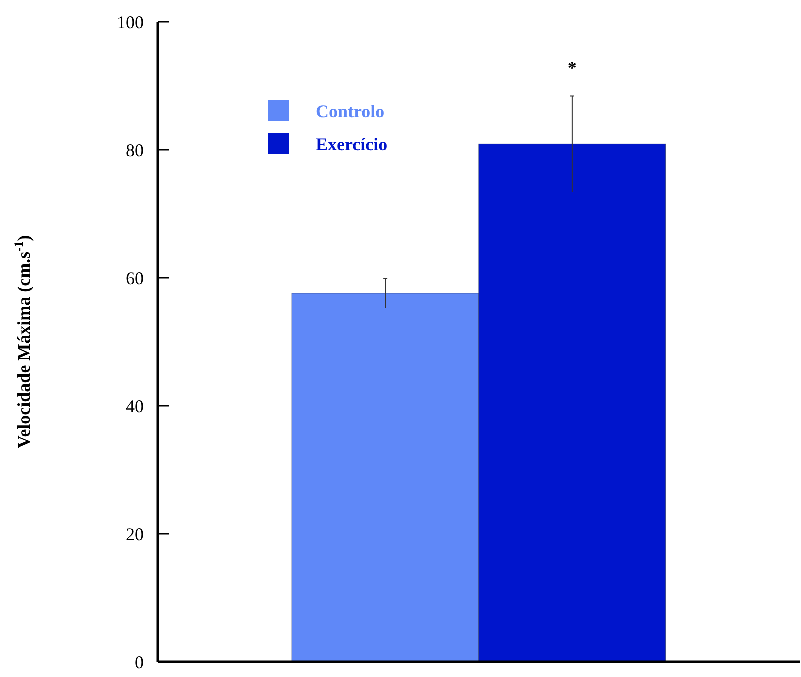 The image size is (801, 677). Describe the element at coordinates (135, 150) in the screenshot. I see `y-tick-label: 80` at that location.